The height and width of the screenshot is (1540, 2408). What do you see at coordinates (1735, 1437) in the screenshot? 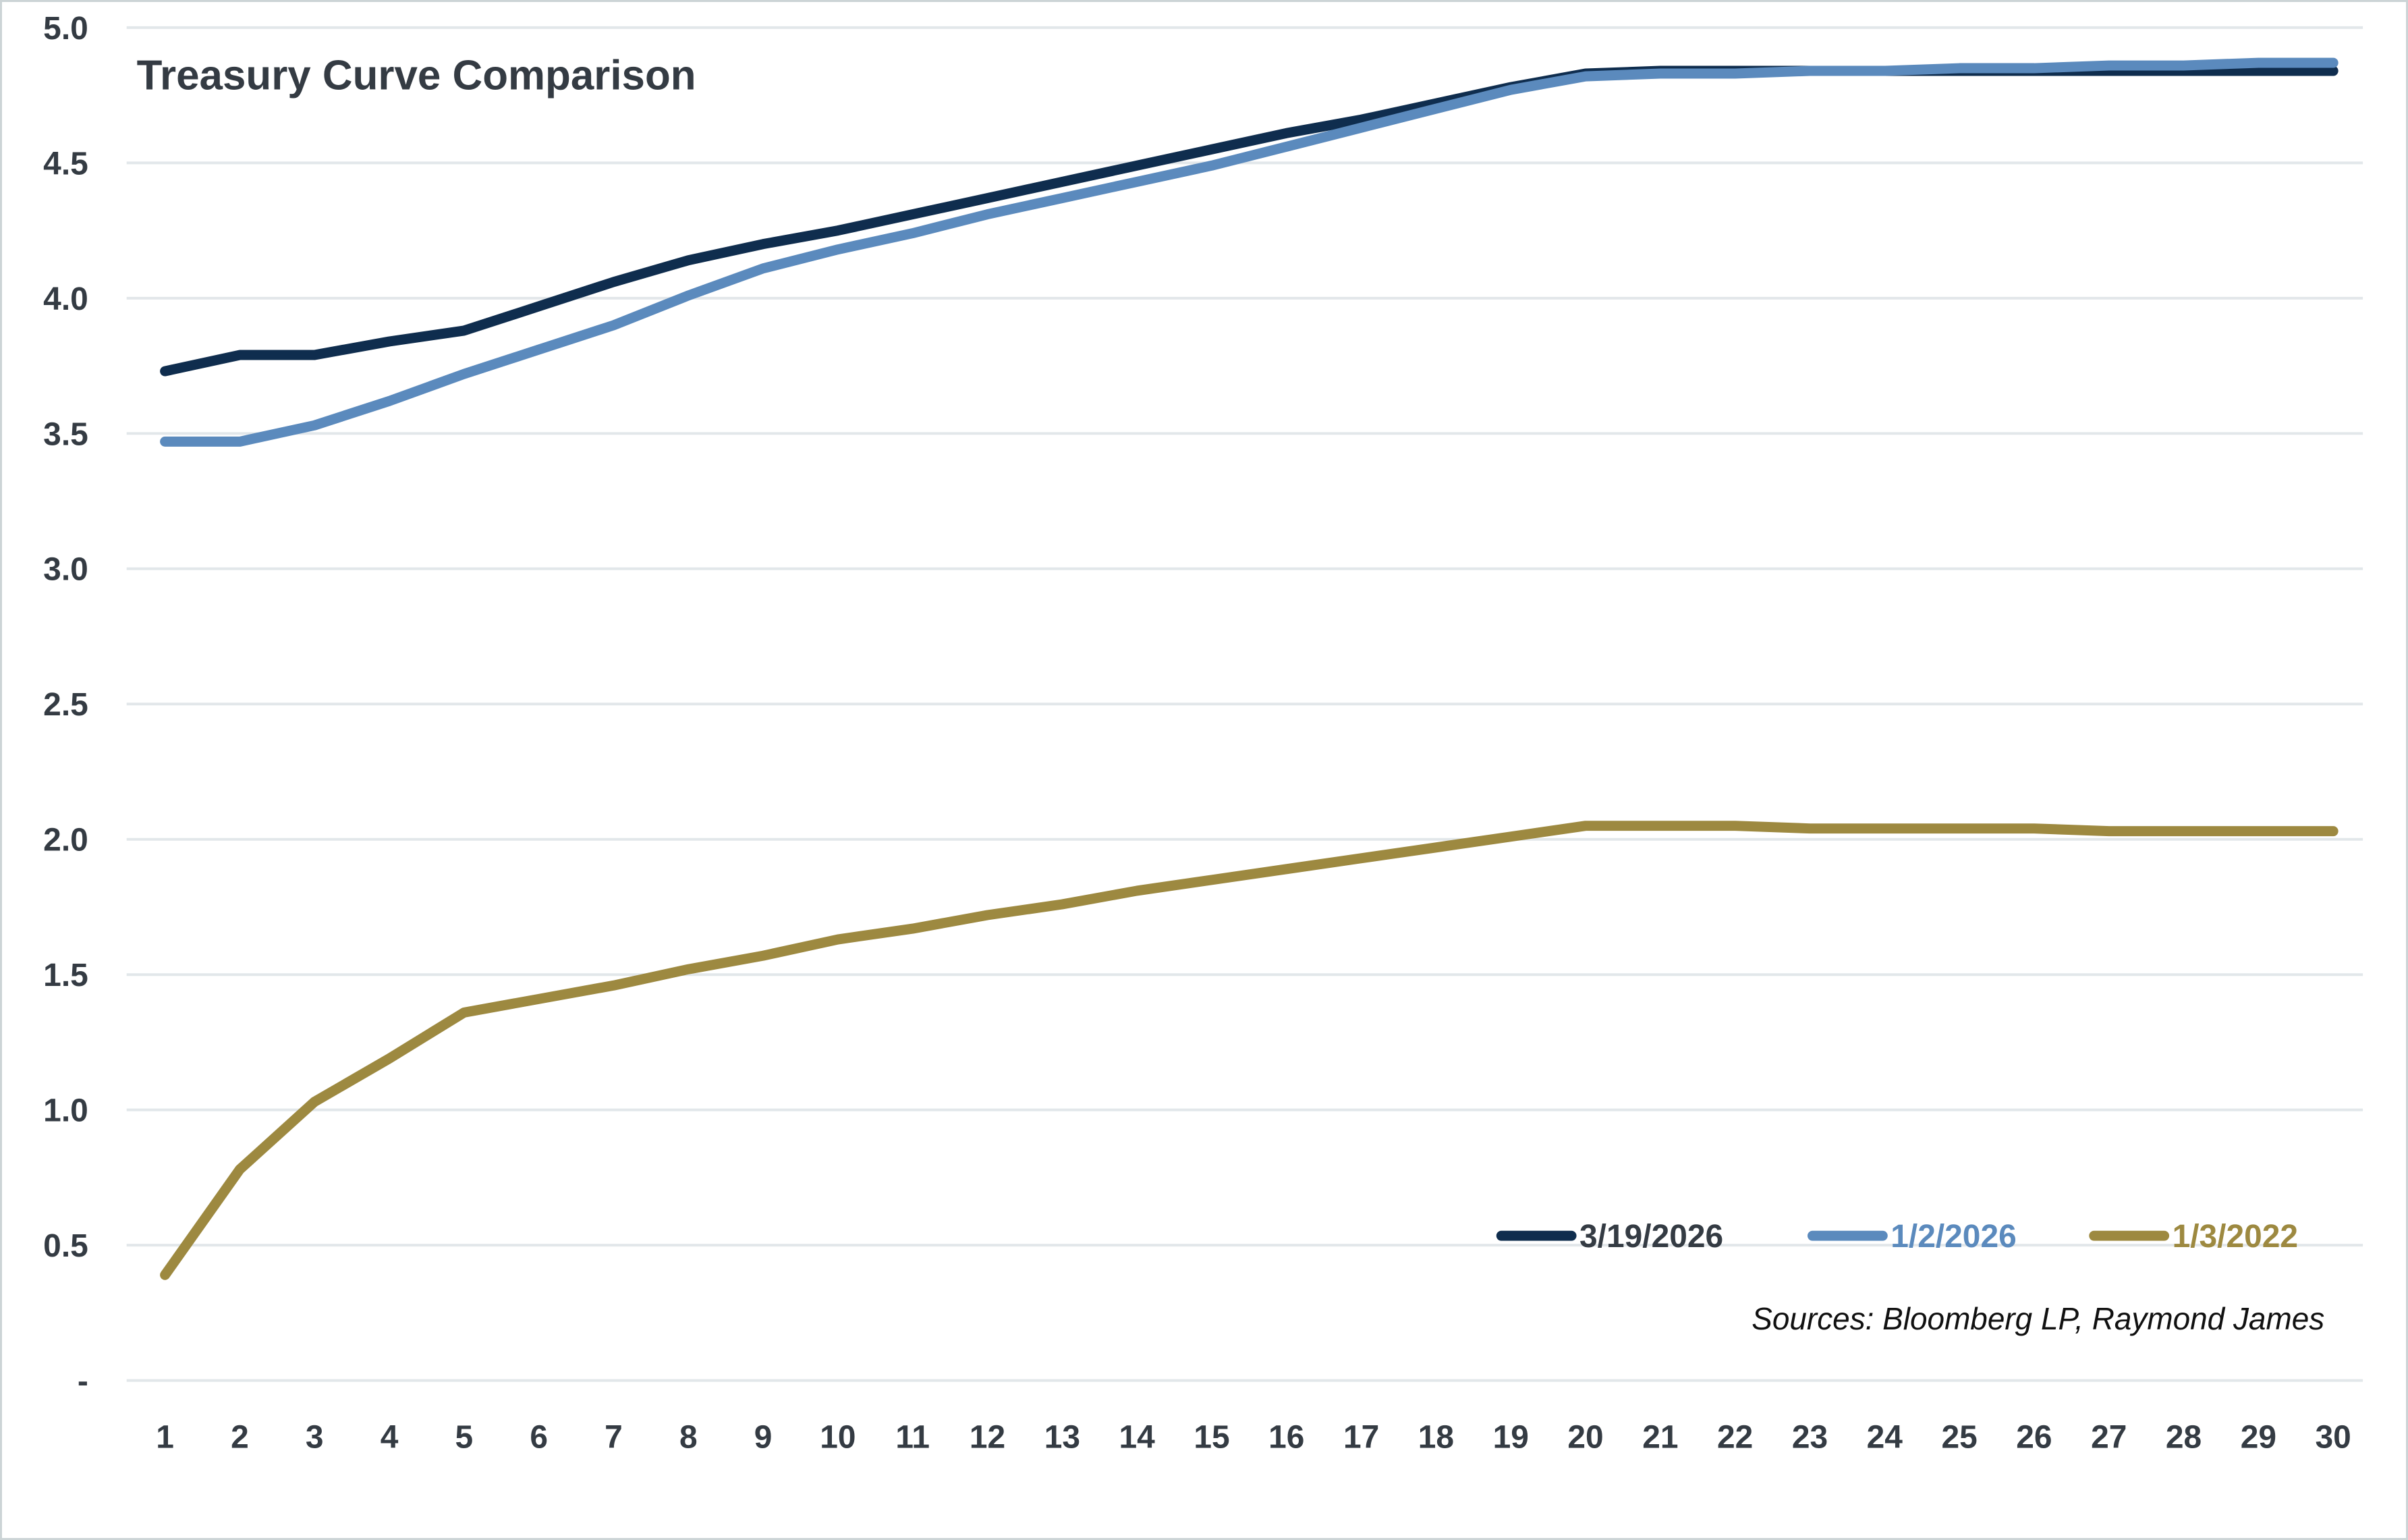
I see `x-tick-label: 22` at bounding box center [1735, 1437].